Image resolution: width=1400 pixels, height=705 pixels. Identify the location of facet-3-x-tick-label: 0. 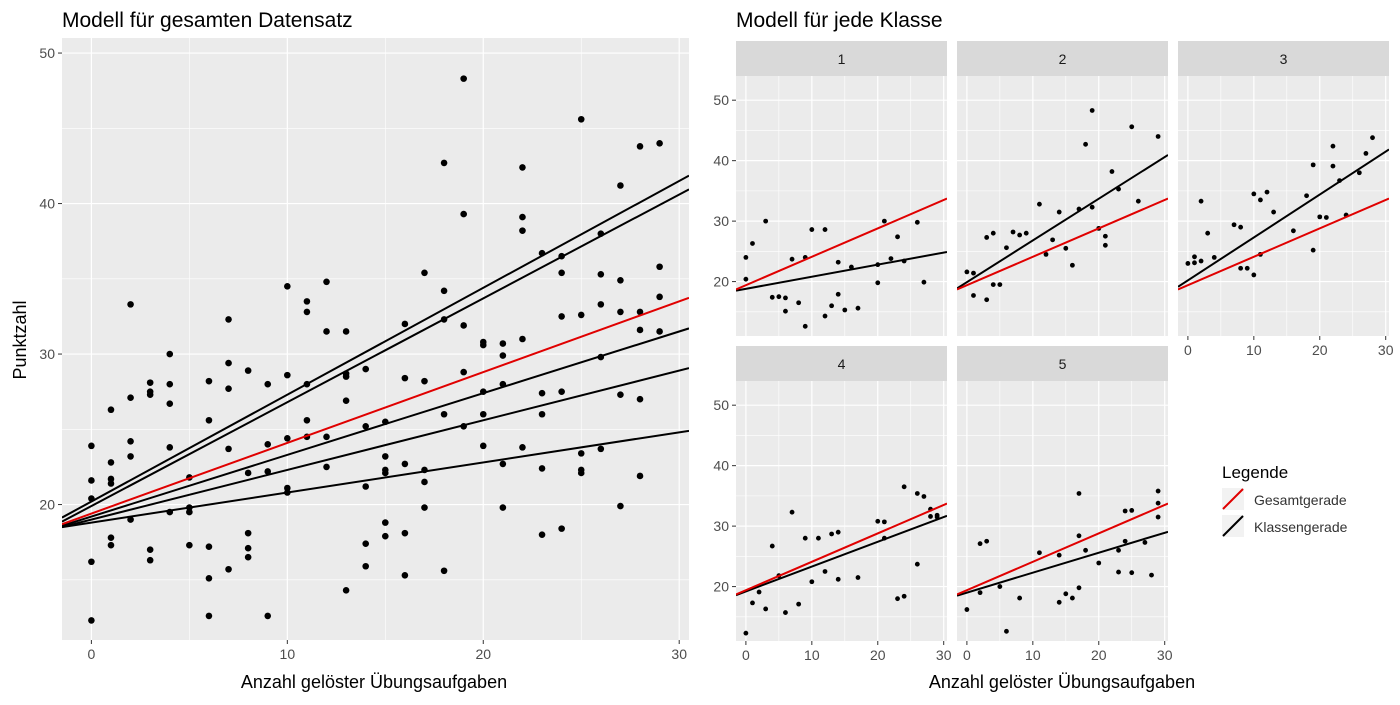
(1188, 350).